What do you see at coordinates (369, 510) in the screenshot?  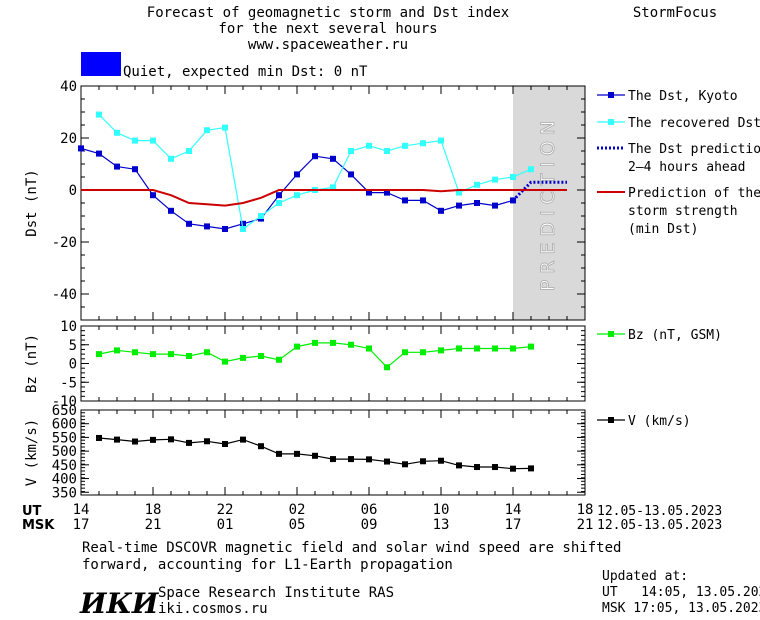 I see `x-tick-label-ut: 06` at bounding box center [369, 510].